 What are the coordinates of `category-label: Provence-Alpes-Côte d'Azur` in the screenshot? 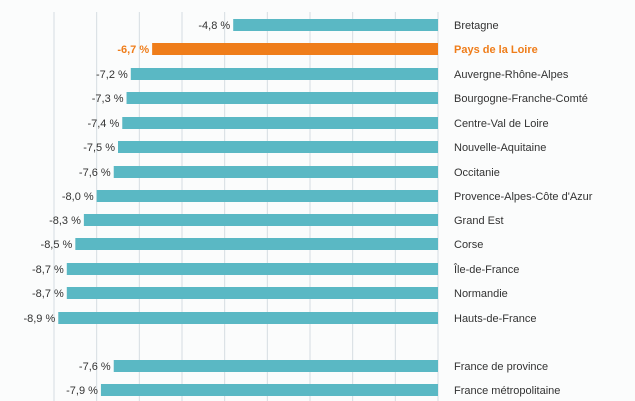 It's located at (523, 197).